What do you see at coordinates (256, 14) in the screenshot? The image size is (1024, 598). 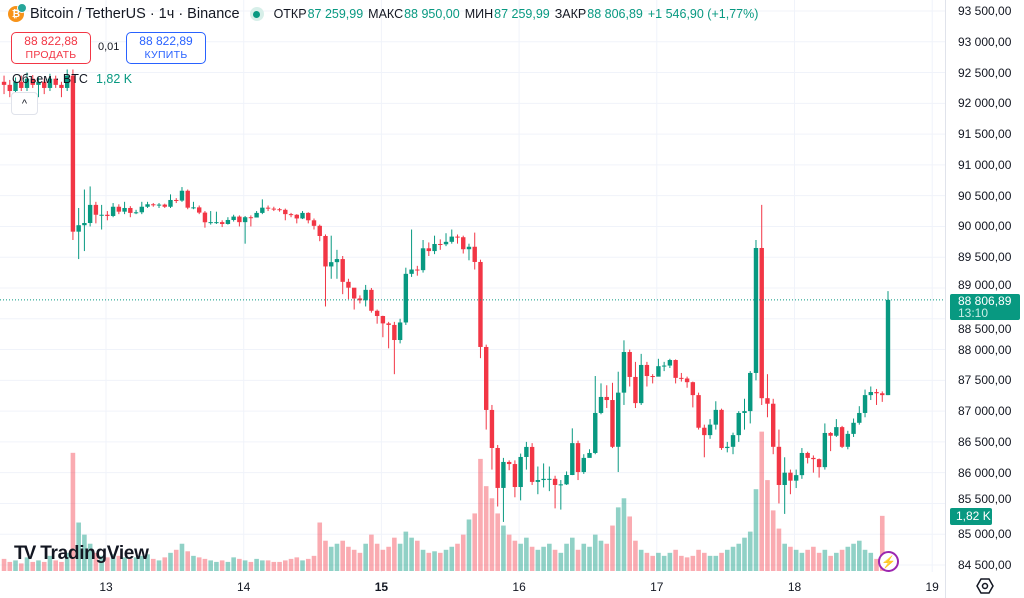 I see `market-open-status-icon` at bounding box center [256, 14].